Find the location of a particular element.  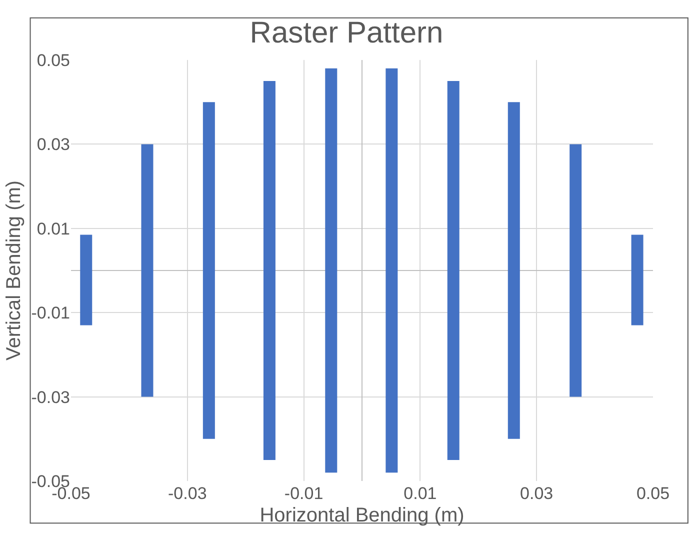

y-tick-label: 0.03 is located at coordinates (53, 144).